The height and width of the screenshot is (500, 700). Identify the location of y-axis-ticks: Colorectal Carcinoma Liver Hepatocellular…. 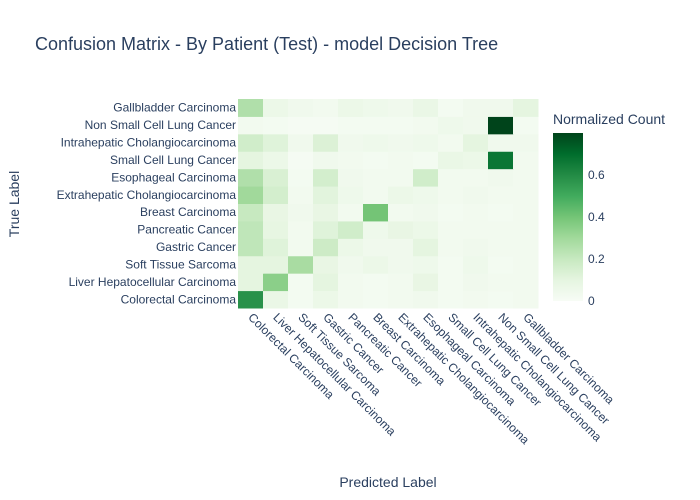
(147, 204).